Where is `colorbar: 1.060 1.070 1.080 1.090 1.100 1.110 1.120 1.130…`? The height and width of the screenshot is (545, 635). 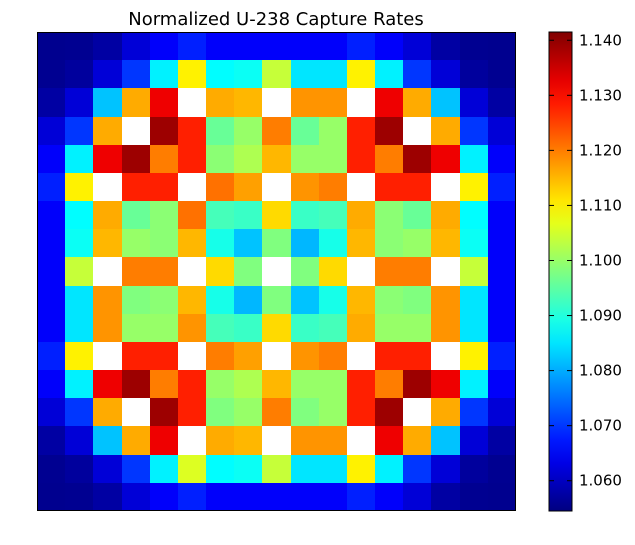
colorbar: 1.060 1.070 1.080 1.090 1.100 1.110 1.120 1.130… is located at coordinates (585, 271).